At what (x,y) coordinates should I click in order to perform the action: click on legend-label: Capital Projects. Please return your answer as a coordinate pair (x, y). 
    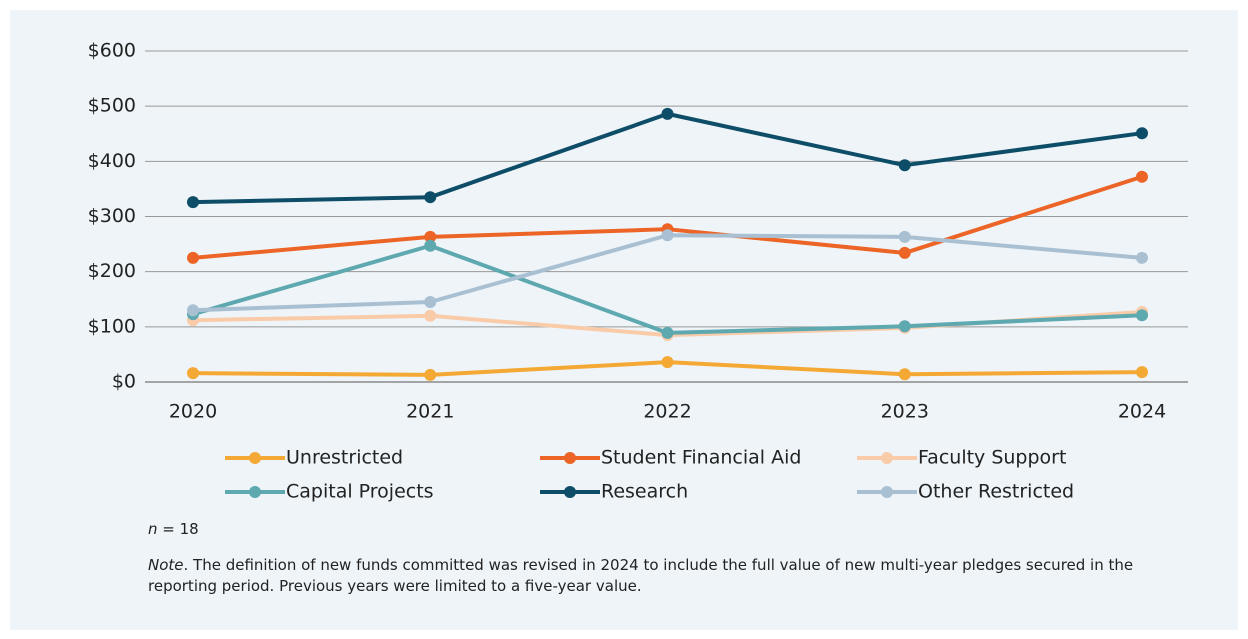
    Looking at the image, I should click on (360, 492).